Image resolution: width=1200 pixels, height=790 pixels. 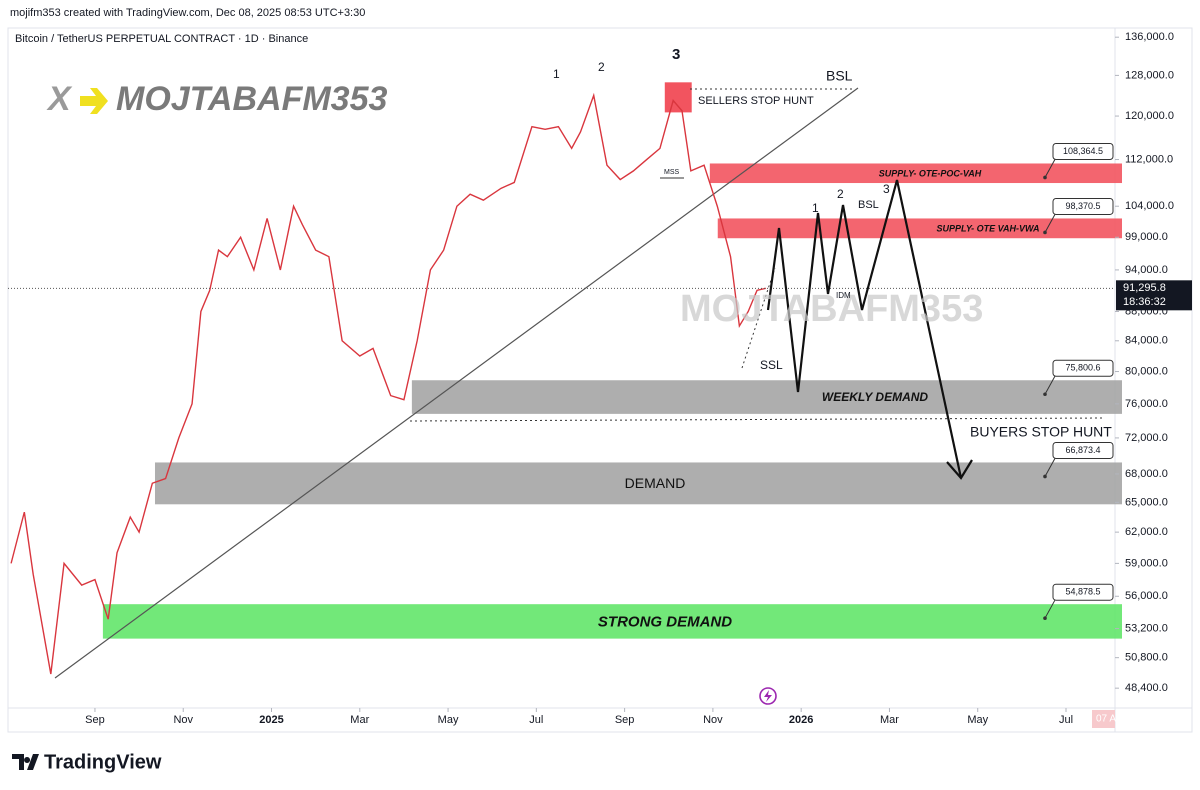 I want to click on y-tick-label: 65,000.0, so click(x=1146, y=502).